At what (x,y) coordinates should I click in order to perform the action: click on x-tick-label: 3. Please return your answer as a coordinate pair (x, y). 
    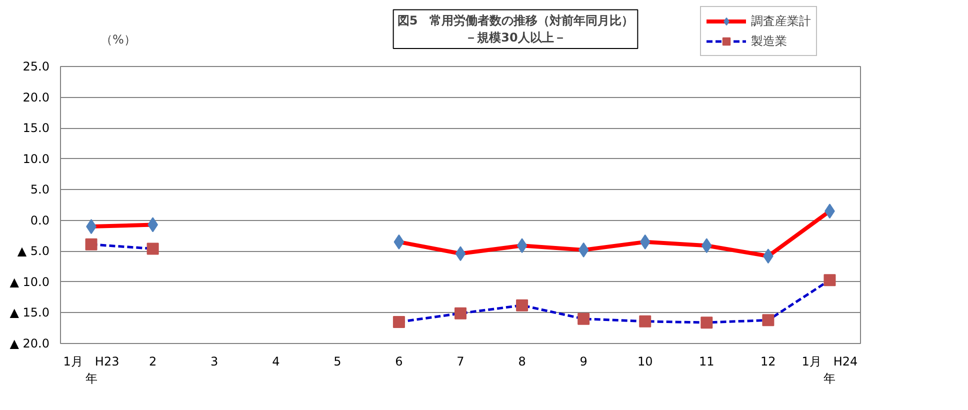
    Looking at the image, I should click on (214, 361).